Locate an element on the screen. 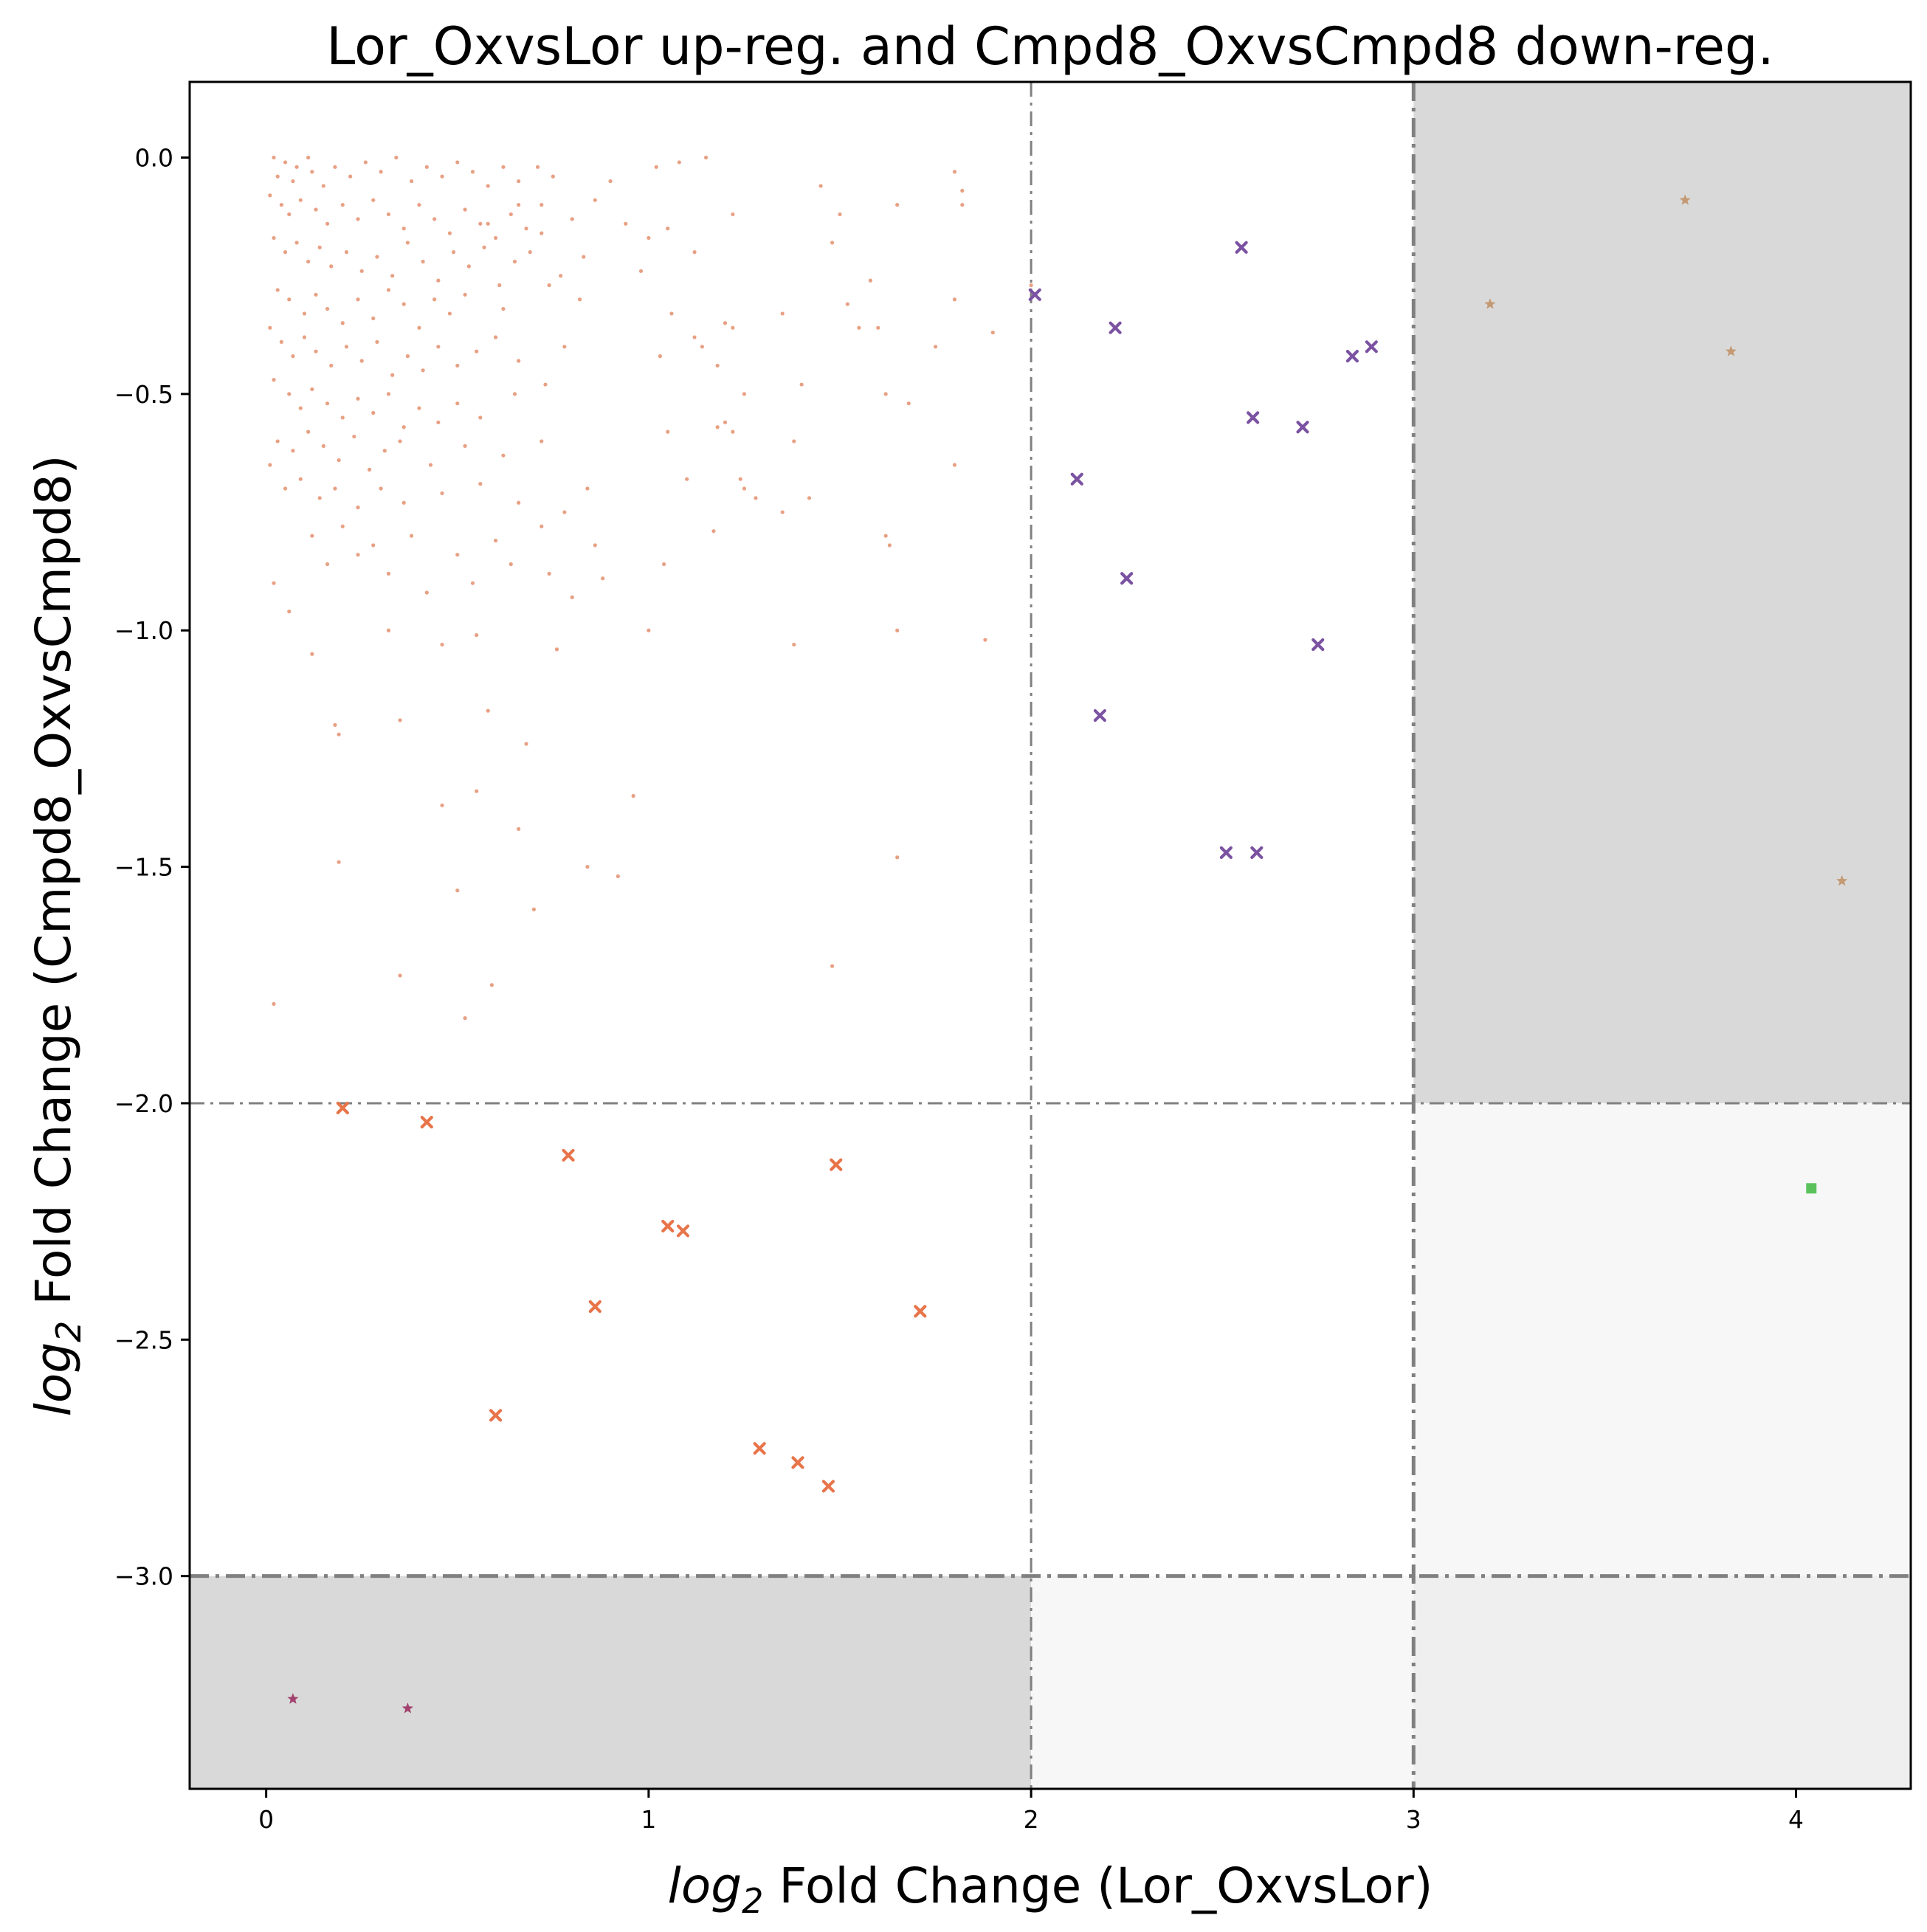 Image resolution: width=1927 pixels, height=1932 pixels. y-axis-label: log2 Fold Change (Cmpd8_OxvsCmpd8) is located at coordinates (57, 935).